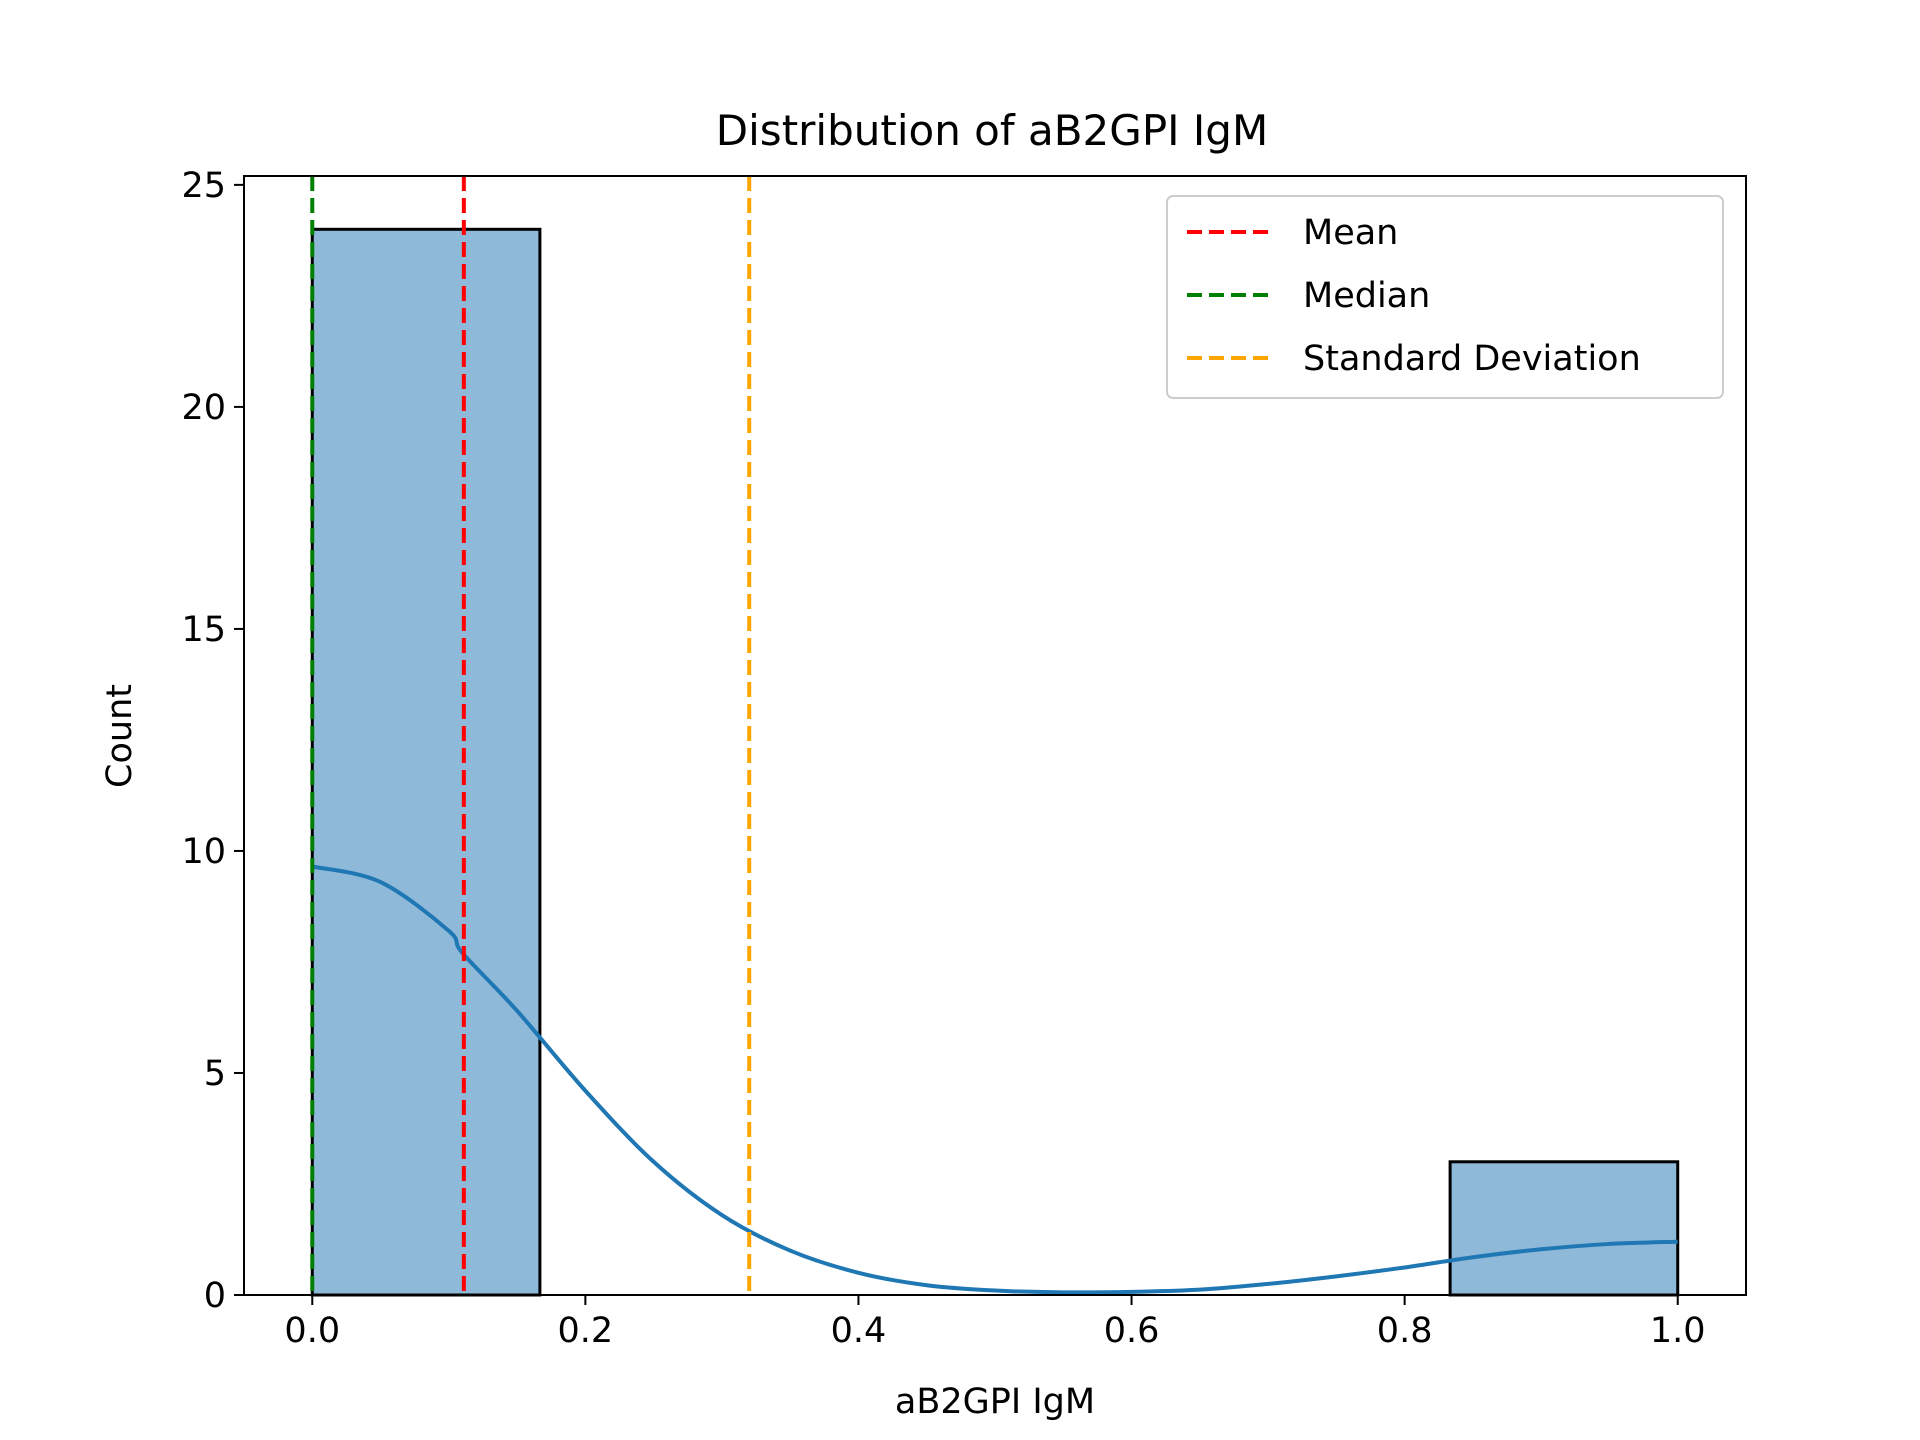  What do you see at coordinates (1678, 1331) in the screenshot?
I see `x-tick-label: 1.0` at bounding box center [1678, 1331].